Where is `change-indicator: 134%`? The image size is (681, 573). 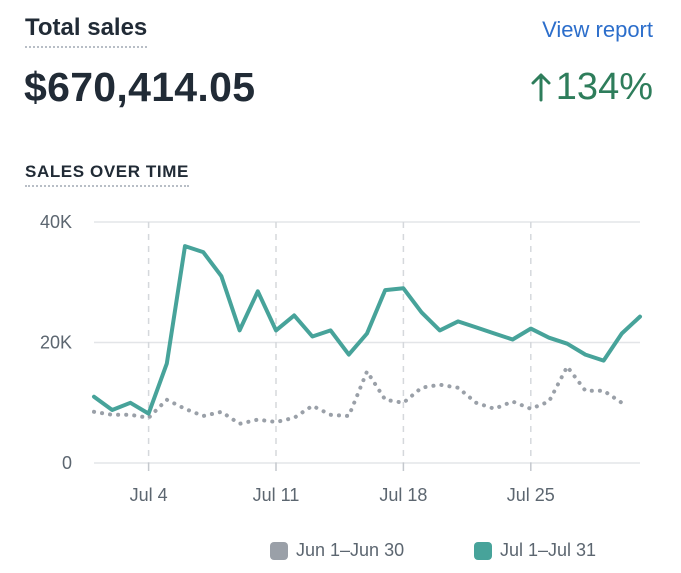 change-indicator: 134% is located at coordinates (591, 87).